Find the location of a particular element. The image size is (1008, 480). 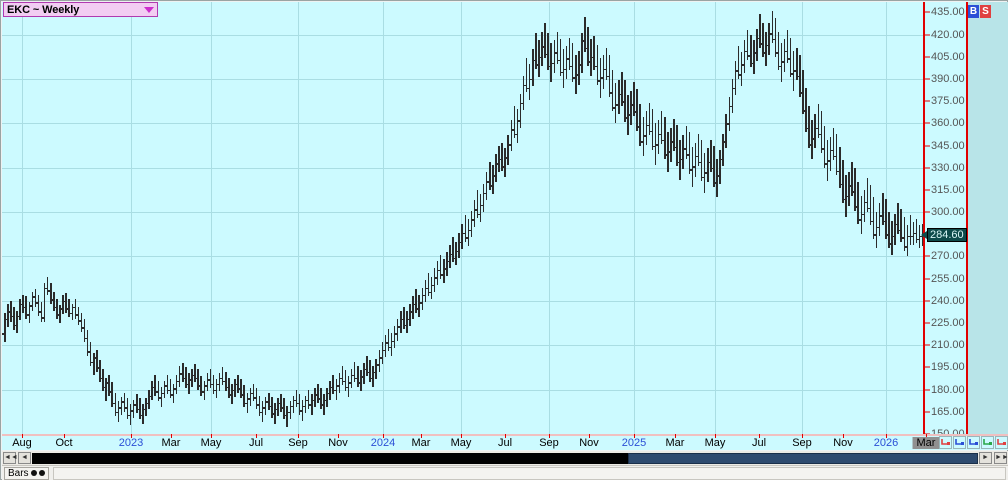

sell-badge: S is located at coordinates (985, 11).